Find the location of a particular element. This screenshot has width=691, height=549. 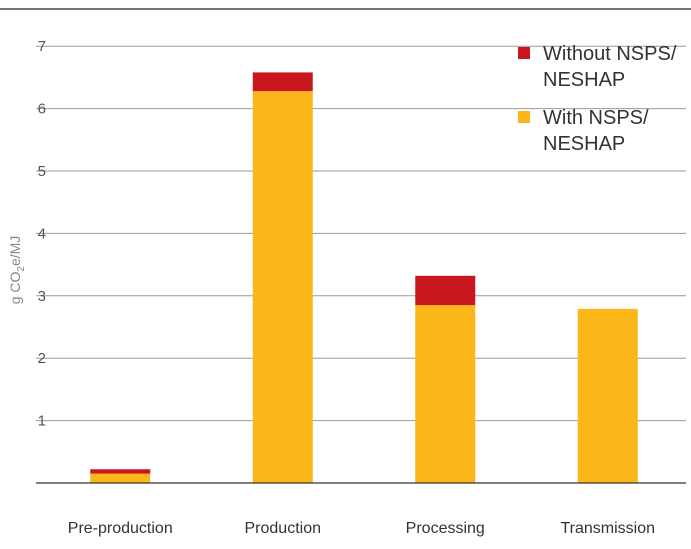

legend-label: With NSPS/ is located at coordinates (596, 118).